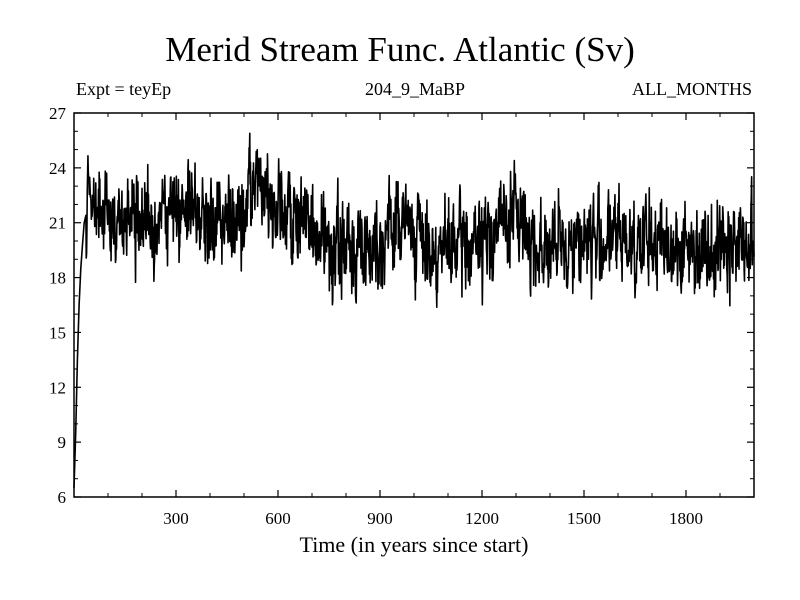 The height and width of the screenshot is (600, 800). Describe the element at coordinates (176, 518) in the screenshot. I see `x-tick-label: 300` at that location.